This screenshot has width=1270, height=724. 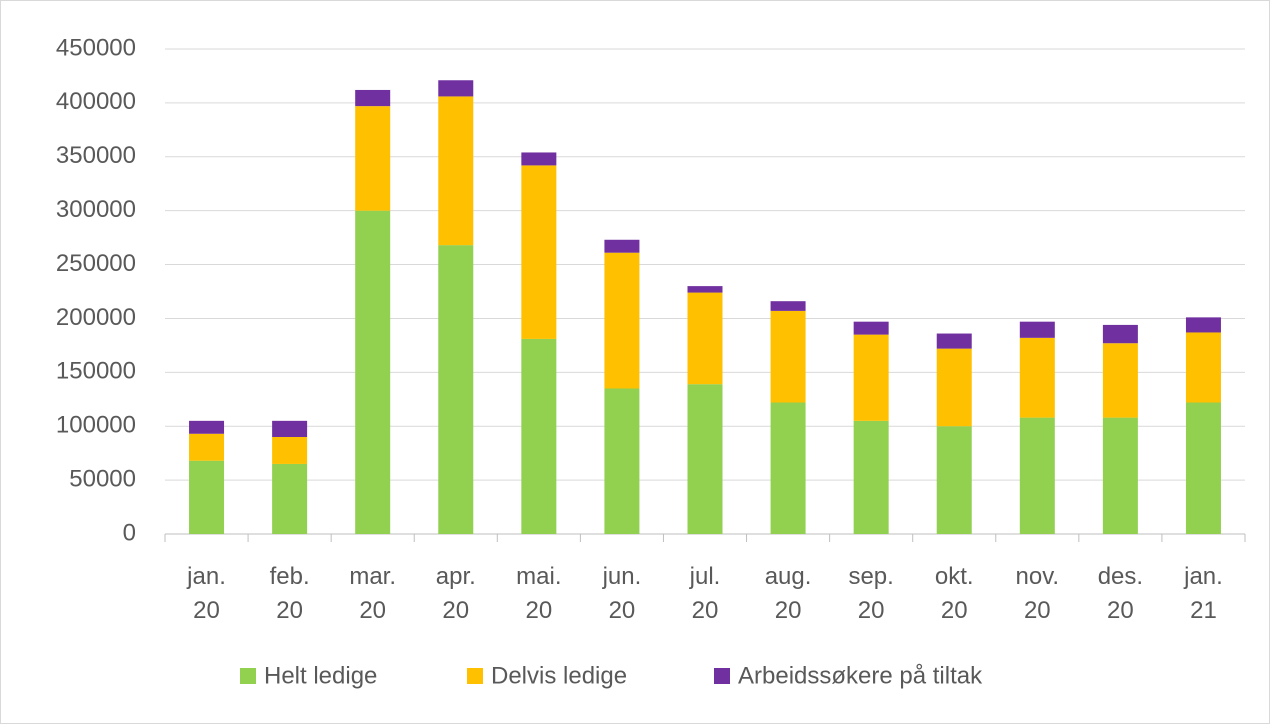 I want to click on y-tick-label: 300000, so click(x=96, y=209).